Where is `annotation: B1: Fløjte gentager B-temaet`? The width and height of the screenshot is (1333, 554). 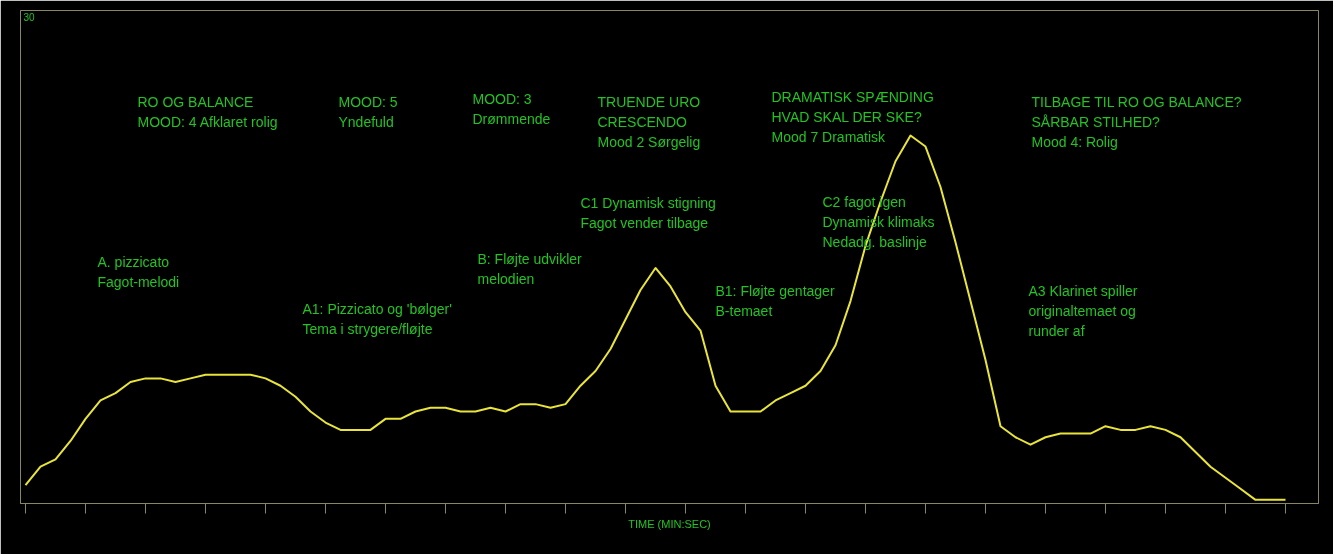
annotation: B1: Fløjte gentager B-temaet is located at coordinates (775, 300).